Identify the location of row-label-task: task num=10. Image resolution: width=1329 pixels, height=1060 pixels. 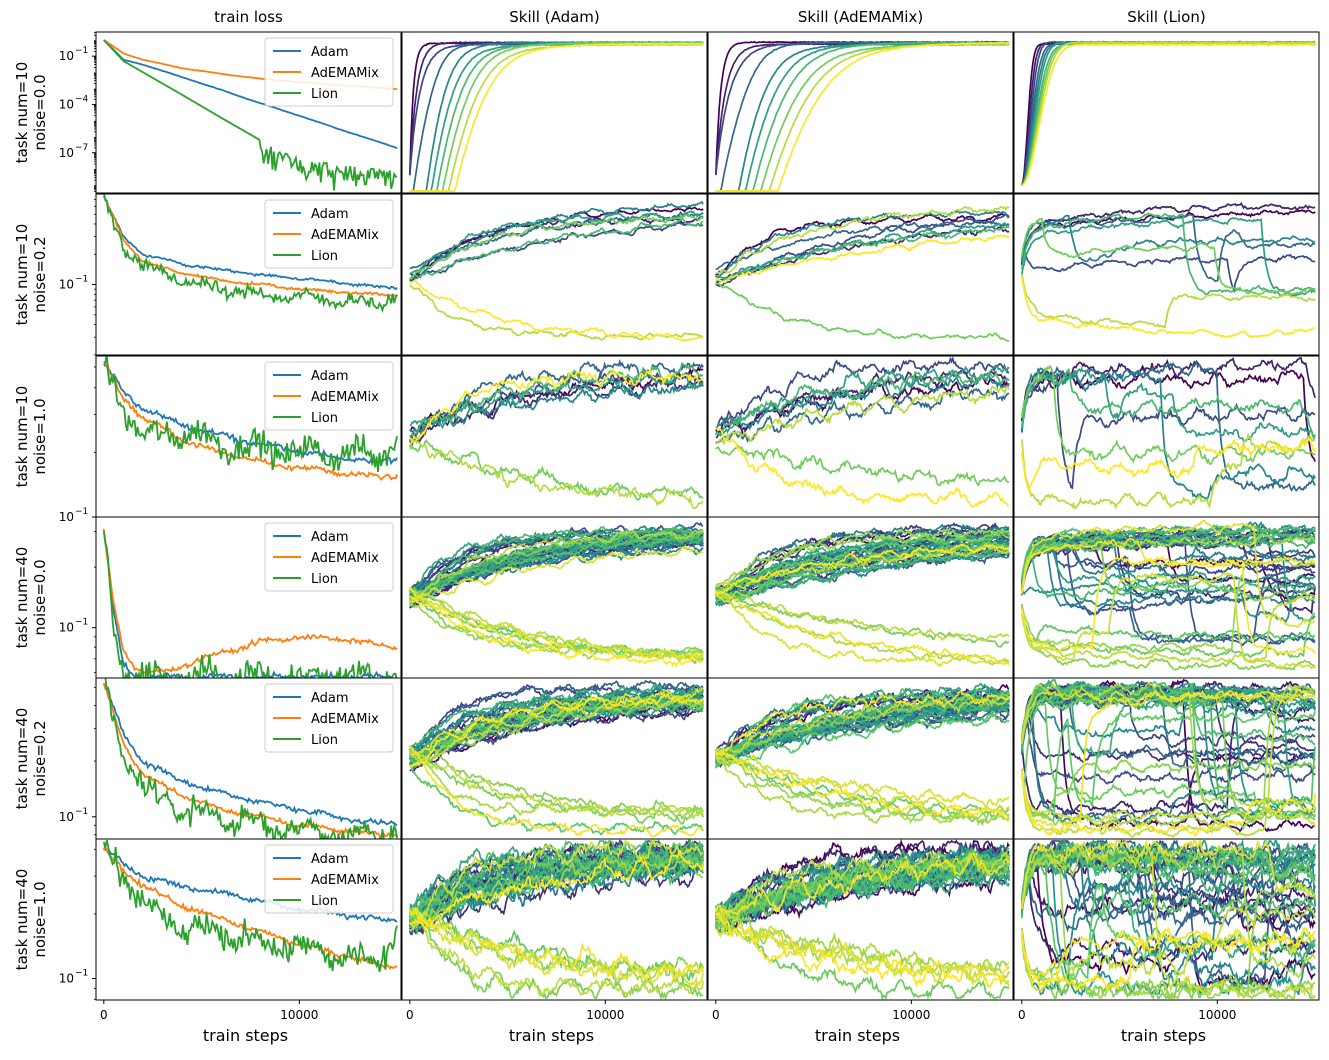
(22, 275).